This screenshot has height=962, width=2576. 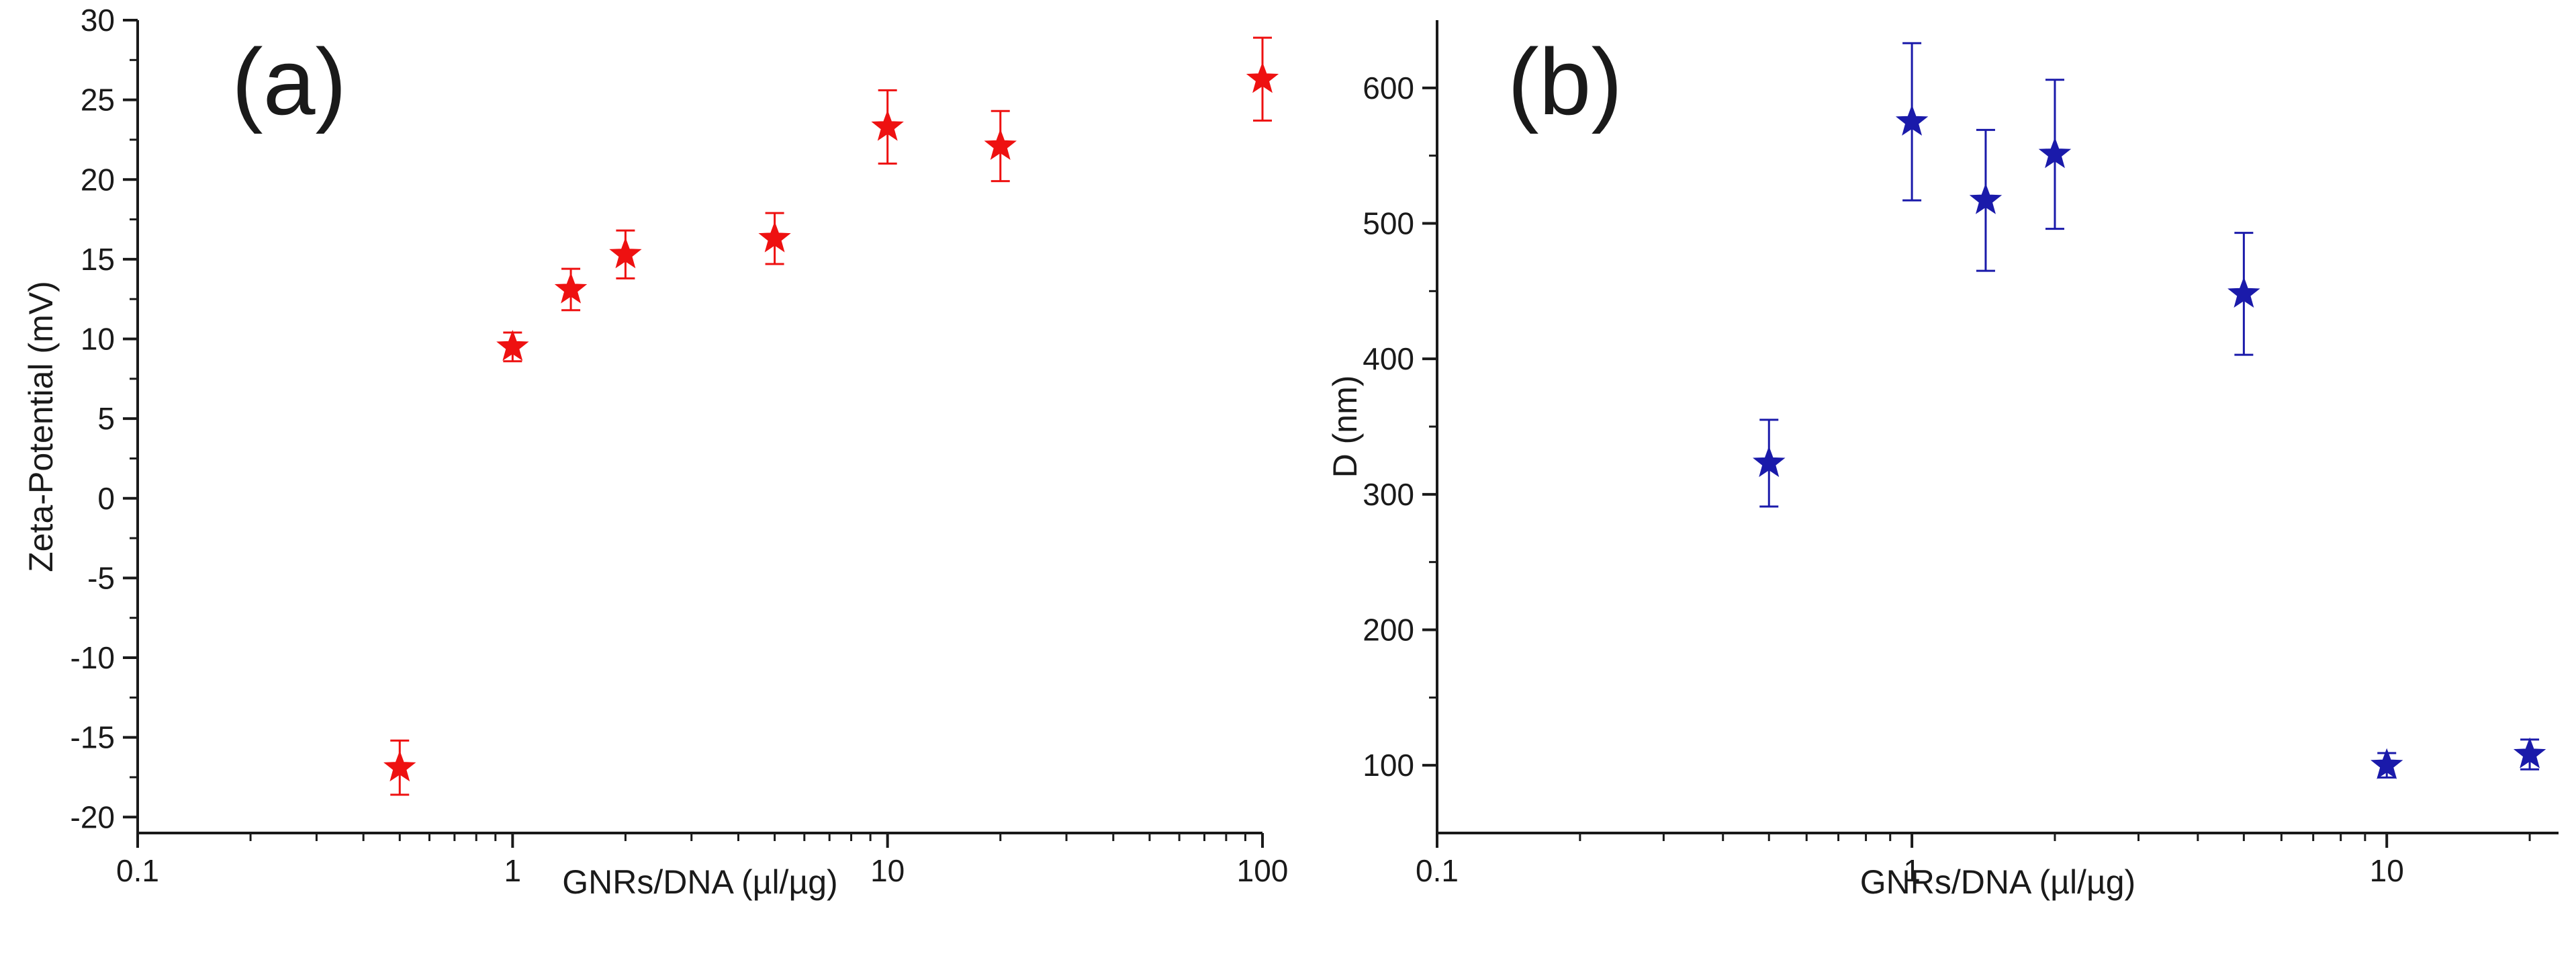 I want to click on y-tick-label: 10, so click(x=98, y=339).